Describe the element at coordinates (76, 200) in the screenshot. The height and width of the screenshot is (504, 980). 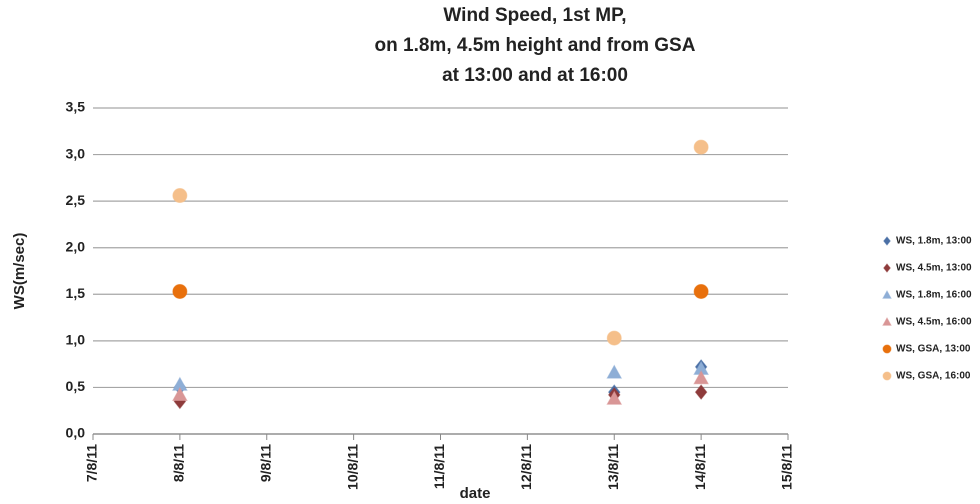
I see `y-tick-label: 2,5` at that location.